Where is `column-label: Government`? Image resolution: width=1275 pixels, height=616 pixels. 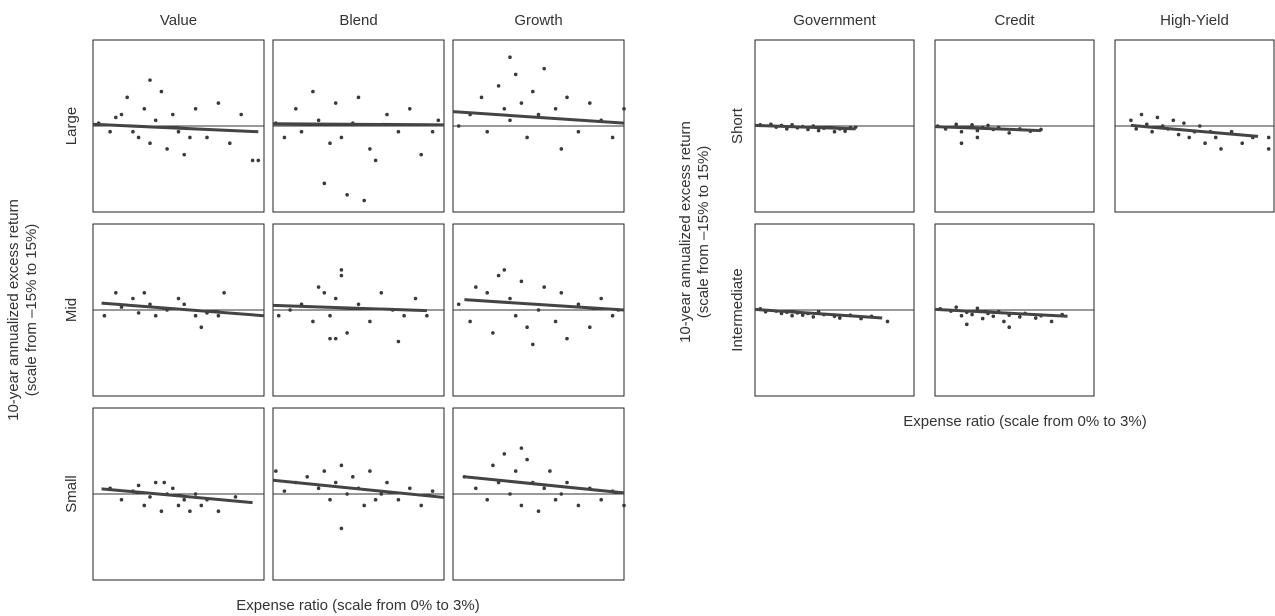
column-label: Government is located at coordinates (834, 20).